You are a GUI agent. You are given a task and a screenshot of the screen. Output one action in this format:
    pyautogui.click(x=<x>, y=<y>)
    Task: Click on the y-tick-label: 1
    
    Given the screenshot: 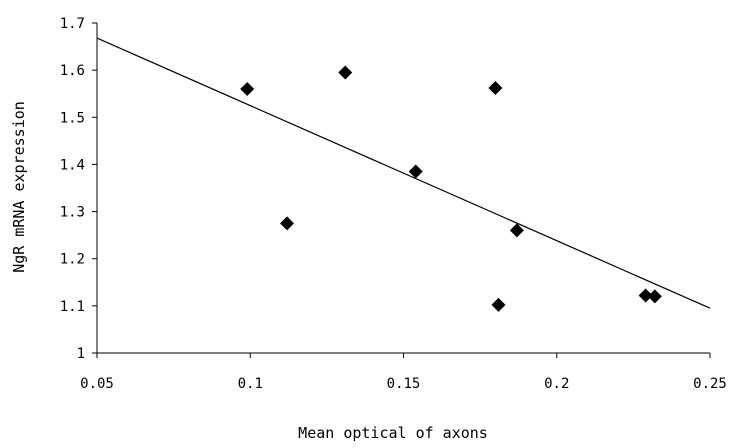 What is the action you would take?
    pyautogui.click(x=81, y=354)
    